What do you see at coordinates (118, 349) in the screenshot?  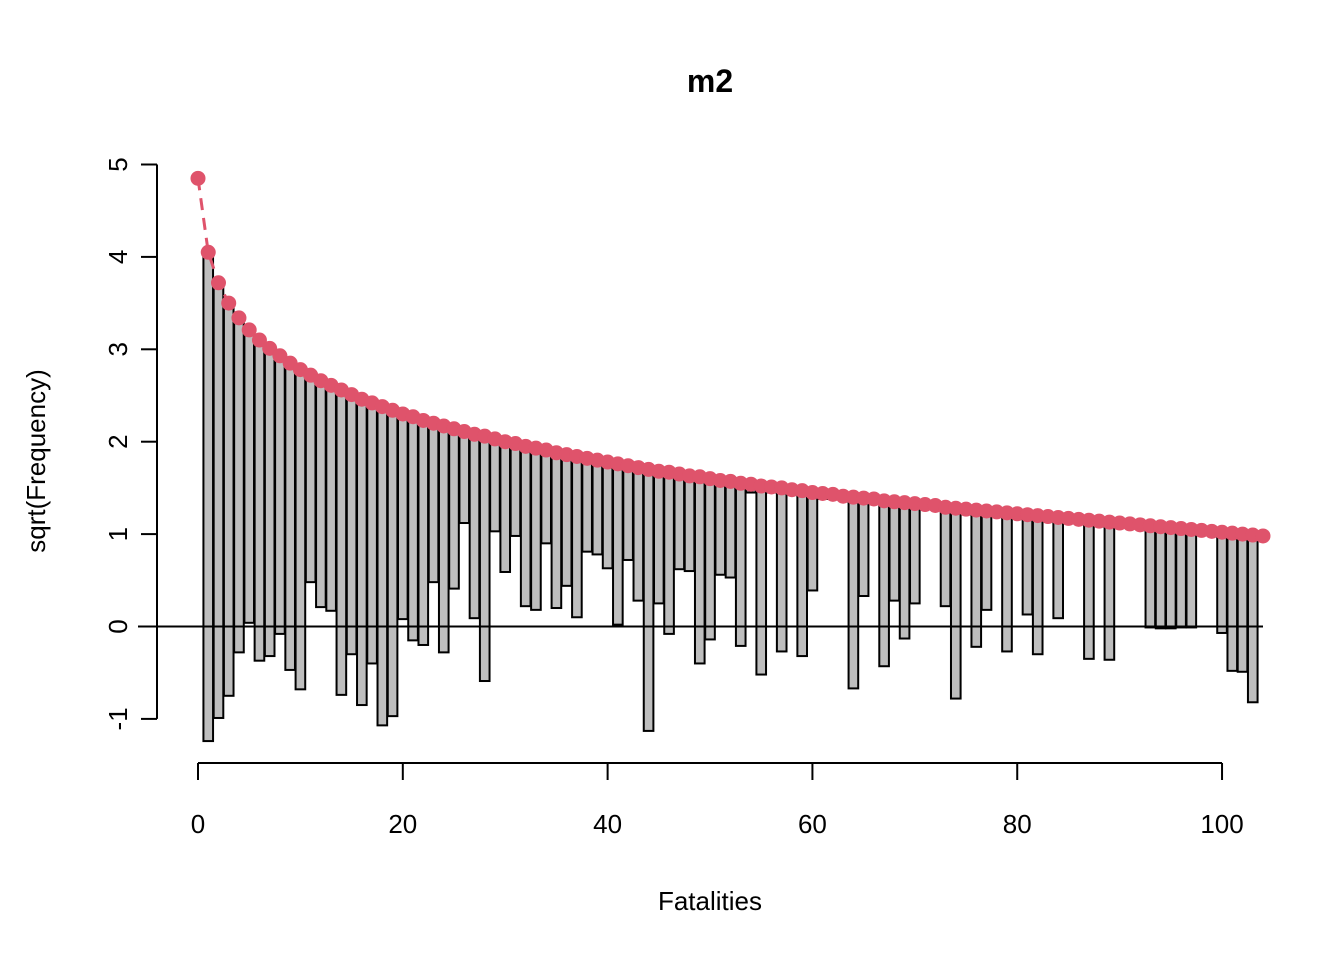 I see `y-tick-label: 3` at bounding box center [118, 349].